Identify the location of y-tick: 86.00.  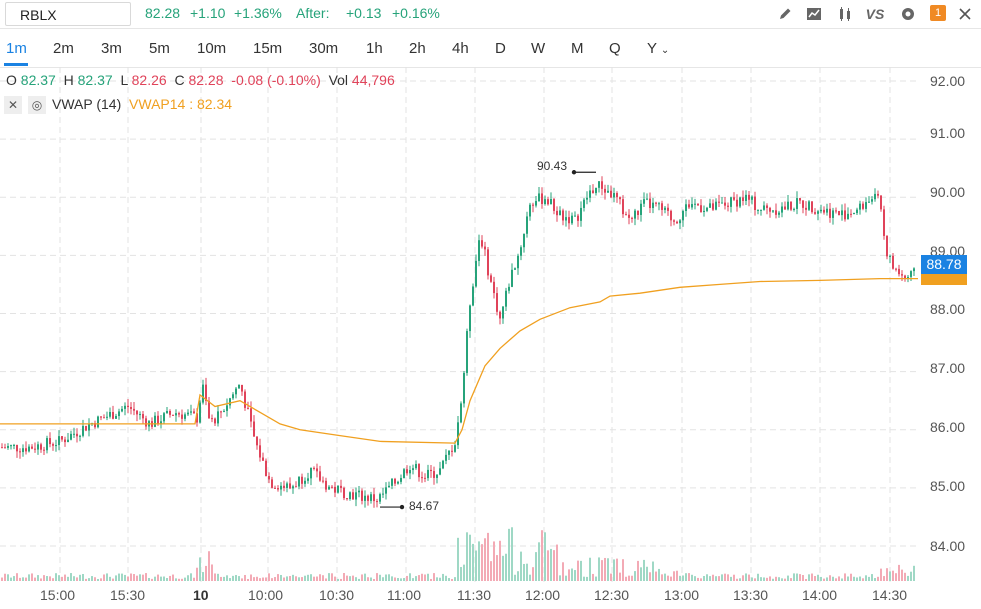
(948, 427).